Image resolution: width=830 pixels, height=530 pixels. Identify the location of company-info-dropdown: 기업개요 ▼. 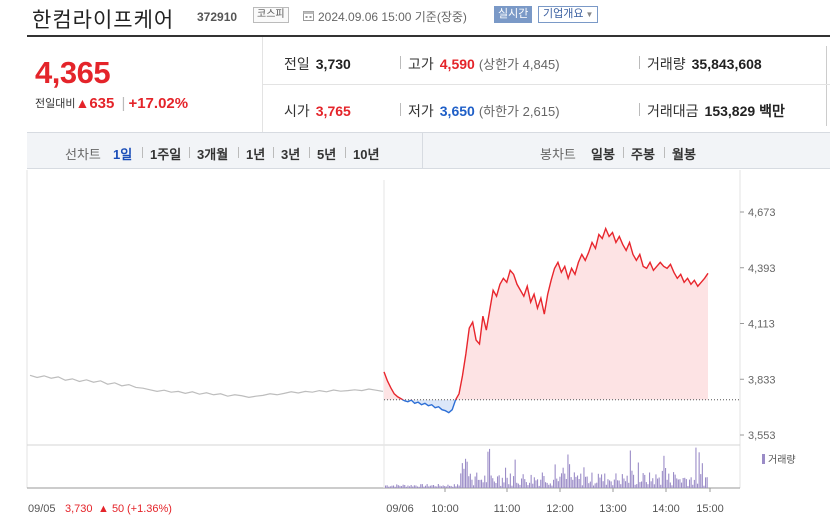
(568, 14).